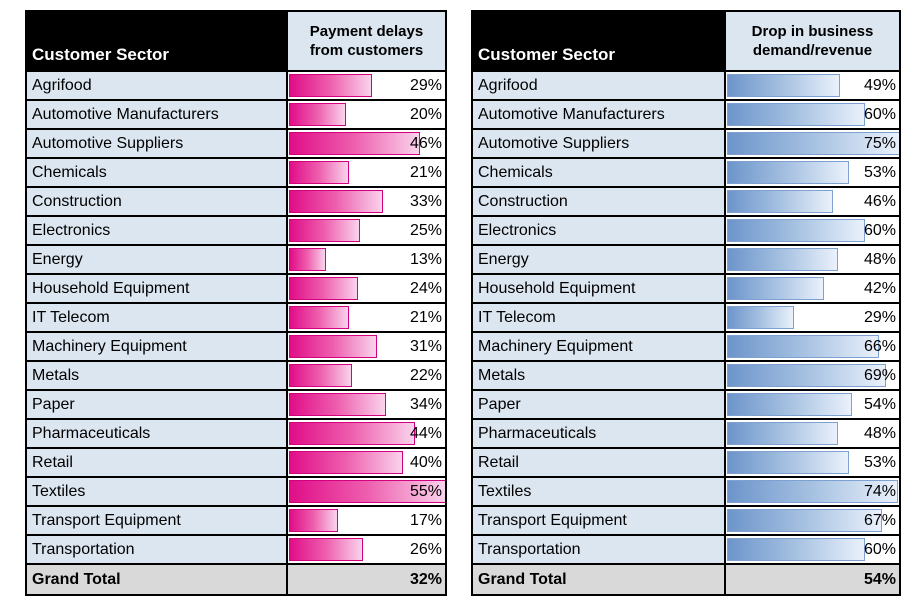 Image resolution: width=916 pixels, height=603 pixels. What do you see at coordinates (425, 85) in the screenshot?
I see `value-label: 29%` at bounding box center [425, 85].